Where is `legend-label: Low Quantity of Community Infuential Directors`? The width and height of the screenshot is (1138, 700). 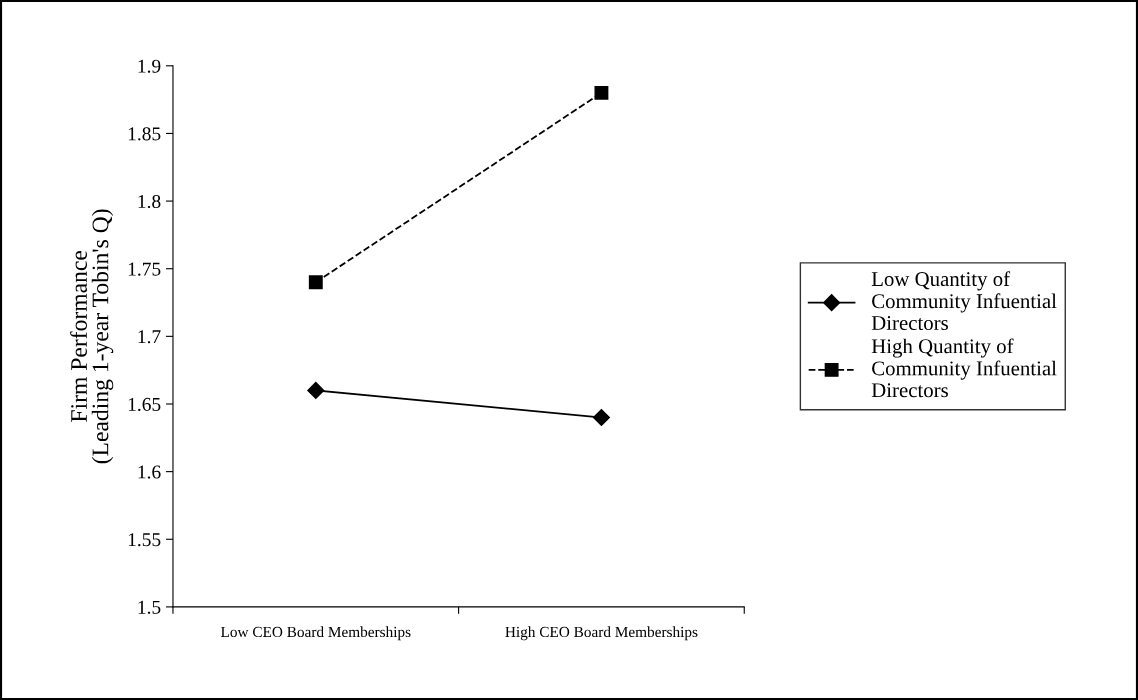
legend-label: Low Quantity of Community Infuential Directors is located at coordinates (964, 301).